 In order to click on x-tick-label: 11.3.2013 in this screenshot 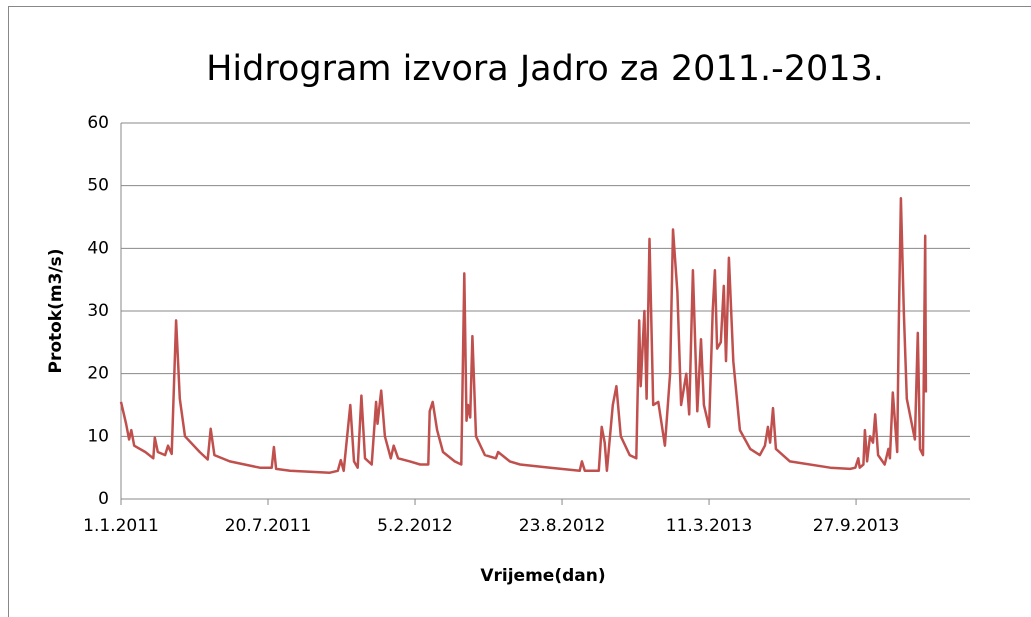, I will do `click(709, 526)`.